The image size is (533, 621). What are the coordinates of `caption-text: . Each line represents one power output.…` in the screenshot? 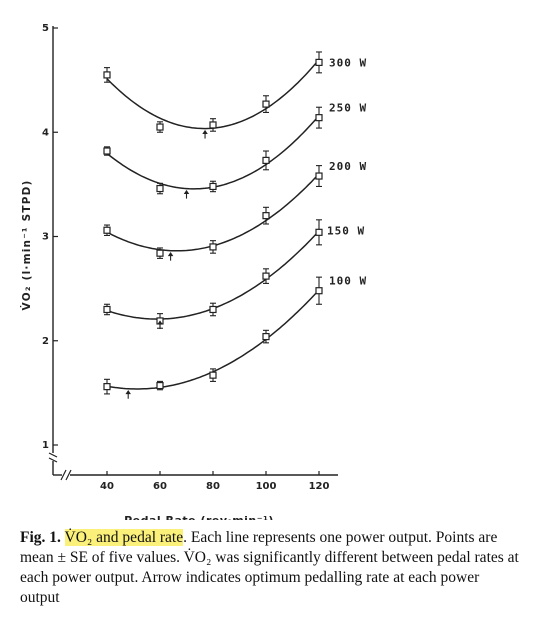 It's located at (269, 567).